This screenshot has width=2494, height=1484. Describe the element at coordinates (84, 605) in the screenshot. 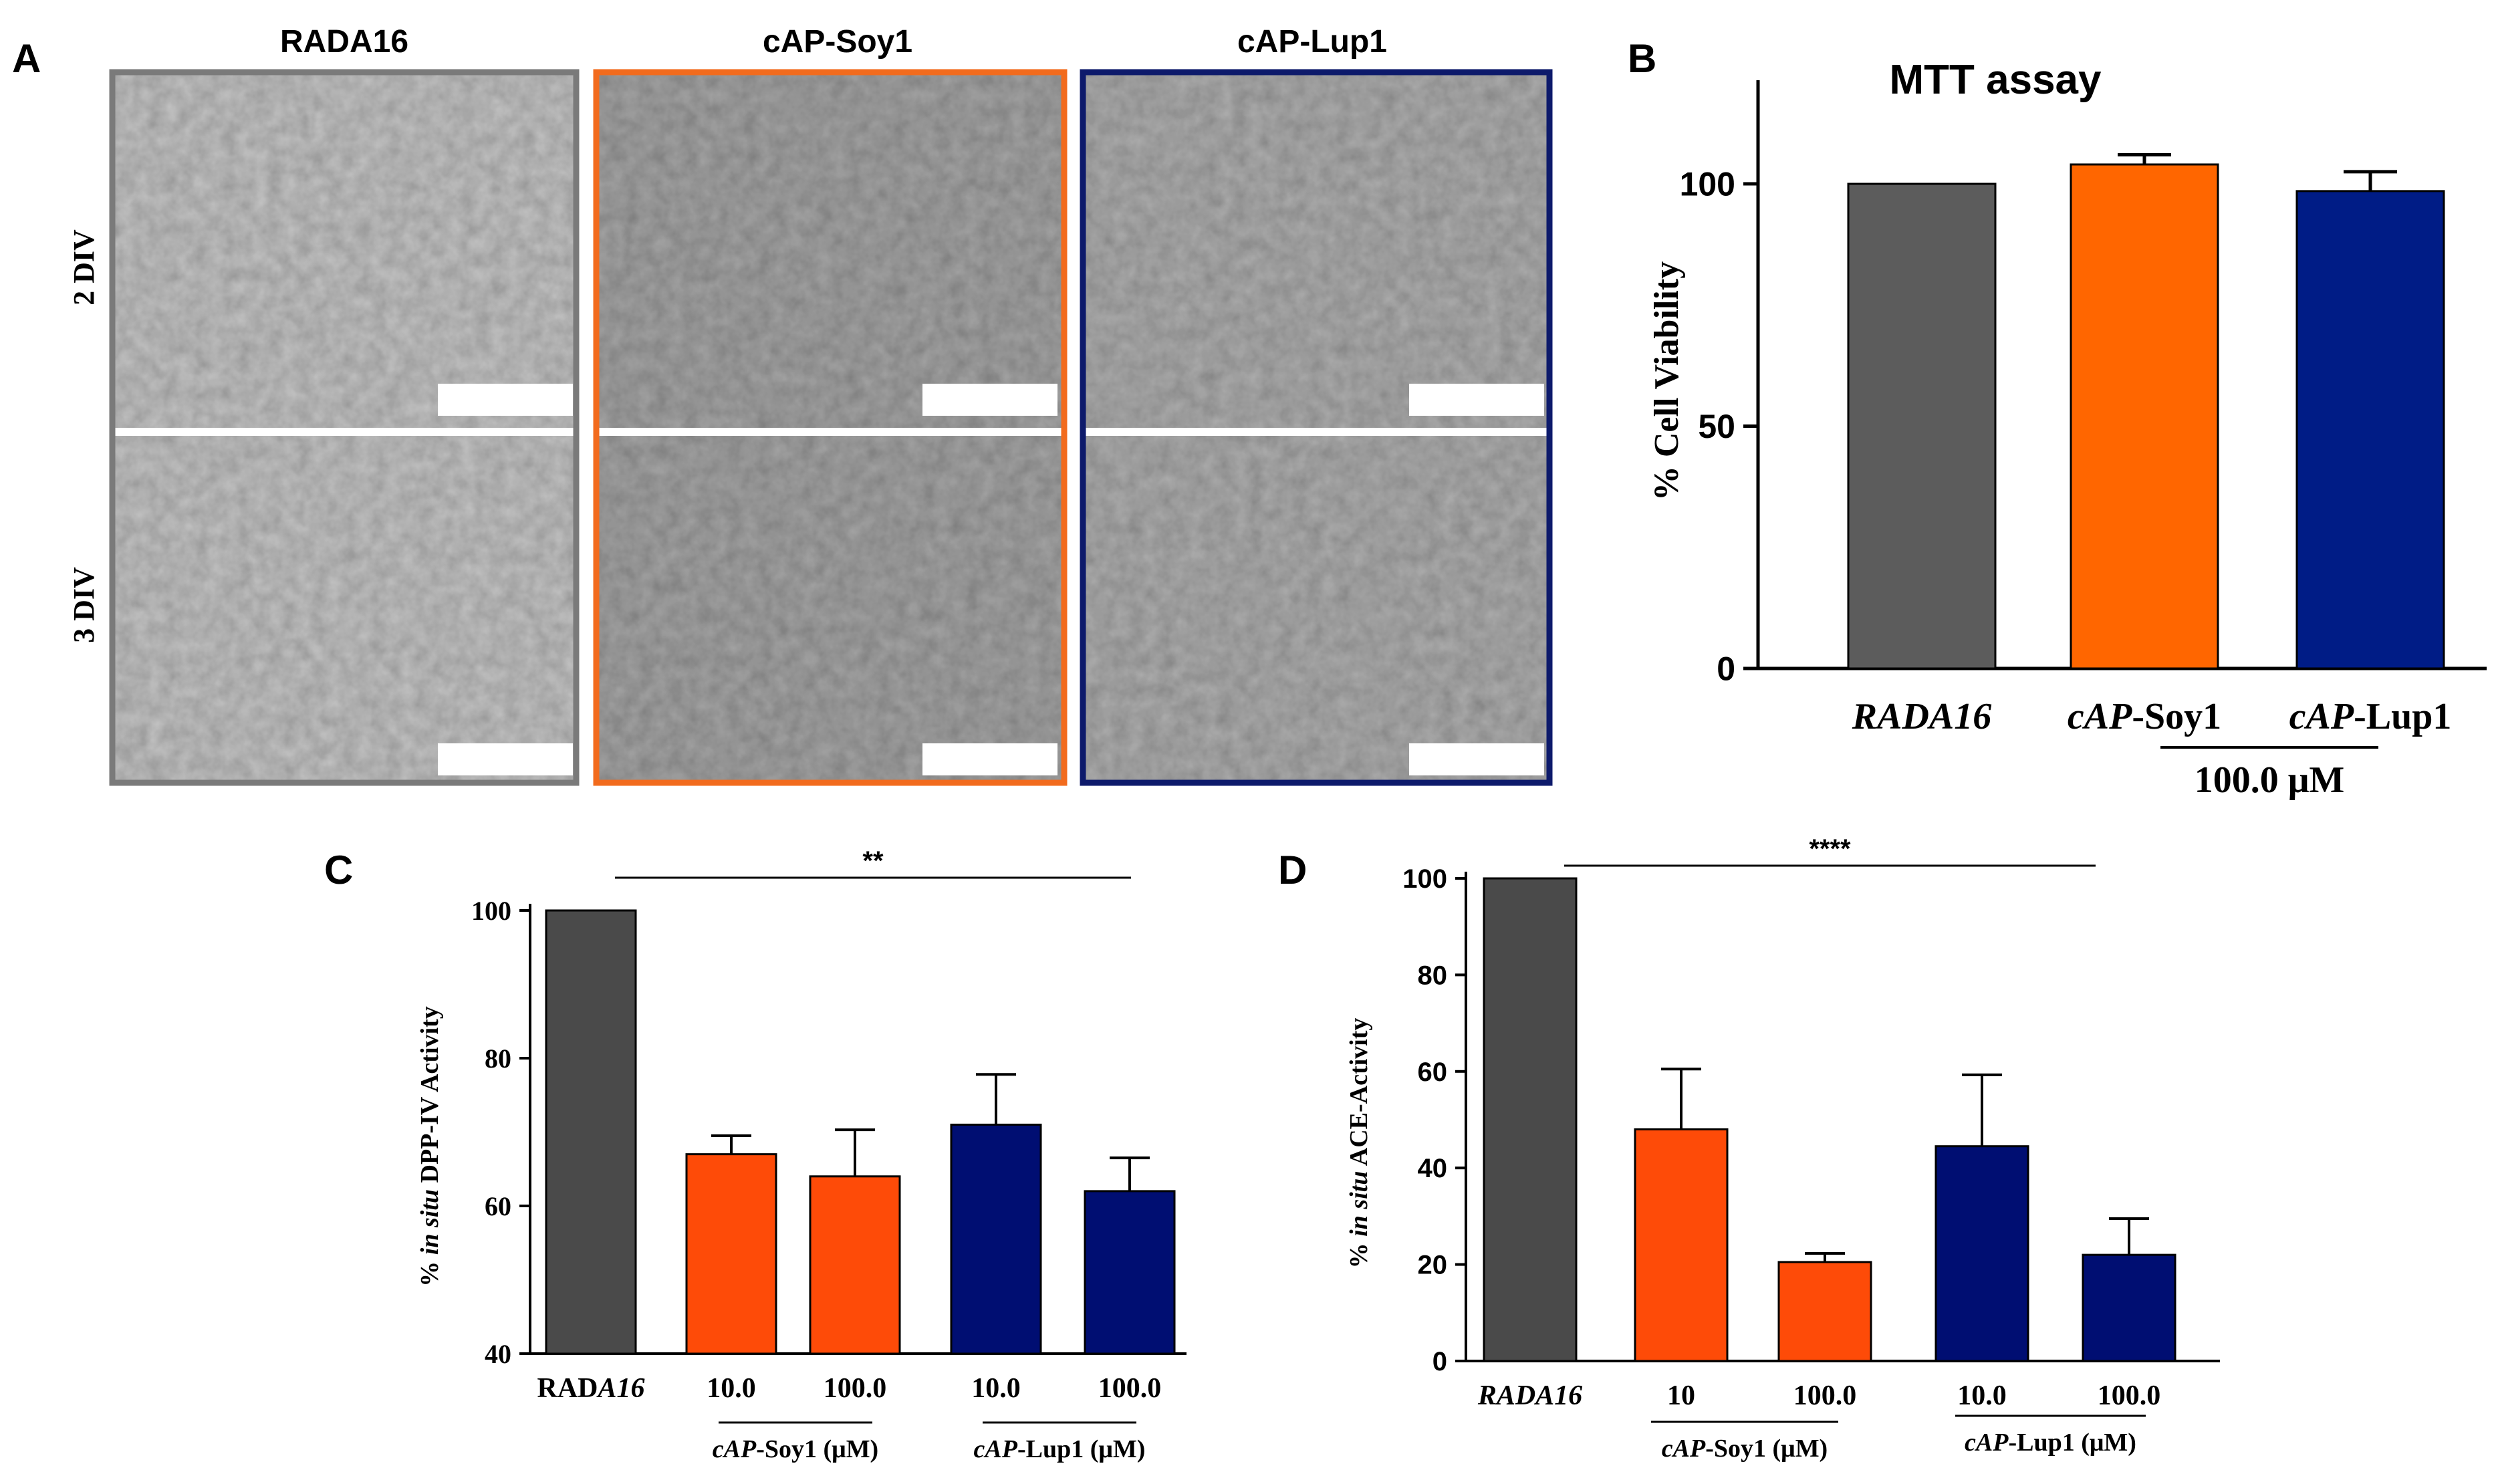

I see `row-label-3div: 3 DIV` at that location.